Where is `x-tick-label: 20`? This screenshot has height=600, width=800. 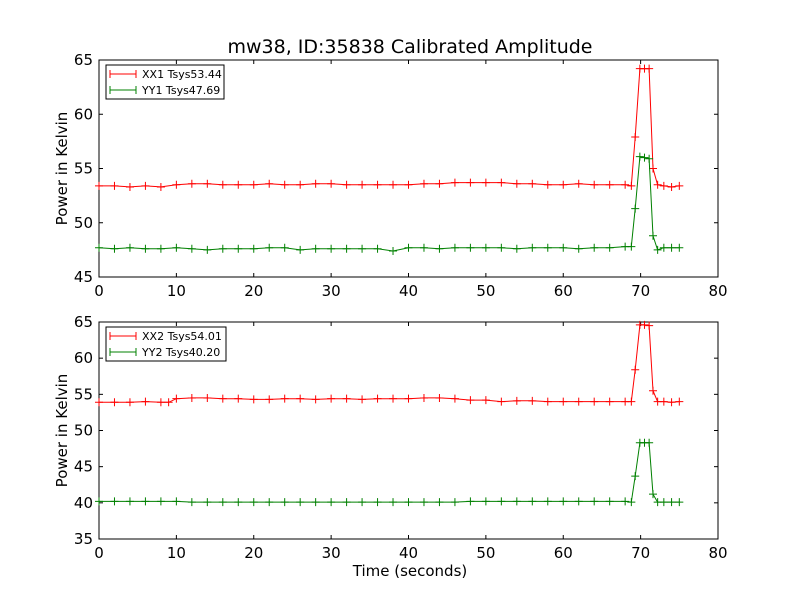 x-tick-label: 20 is located at coordinates (253, 553).